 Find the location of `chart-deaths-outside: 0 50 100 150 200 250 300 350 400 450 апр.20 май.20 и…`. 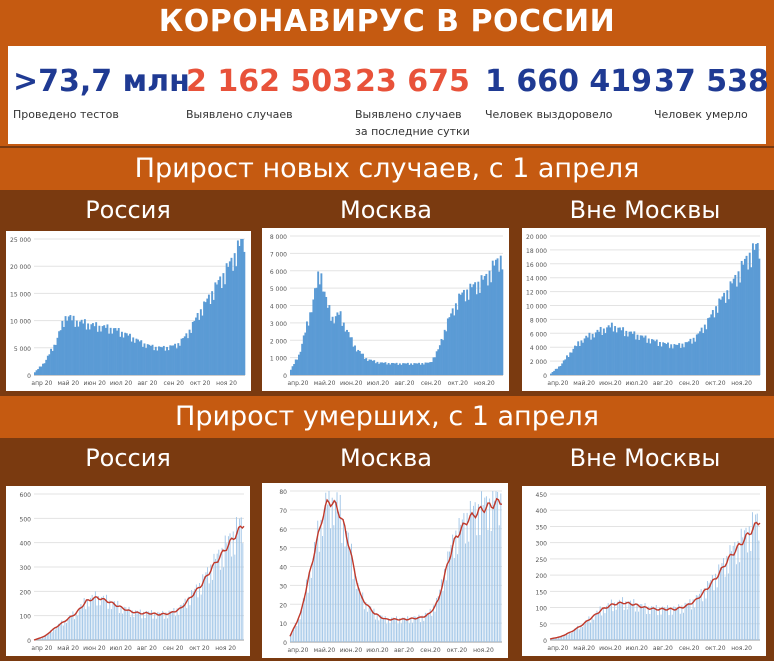

chart-deaths-outside: 0 50 100 150 200 250 300 350 400 450 апр.20 май.20 и… is located at coordinates (644, 571).